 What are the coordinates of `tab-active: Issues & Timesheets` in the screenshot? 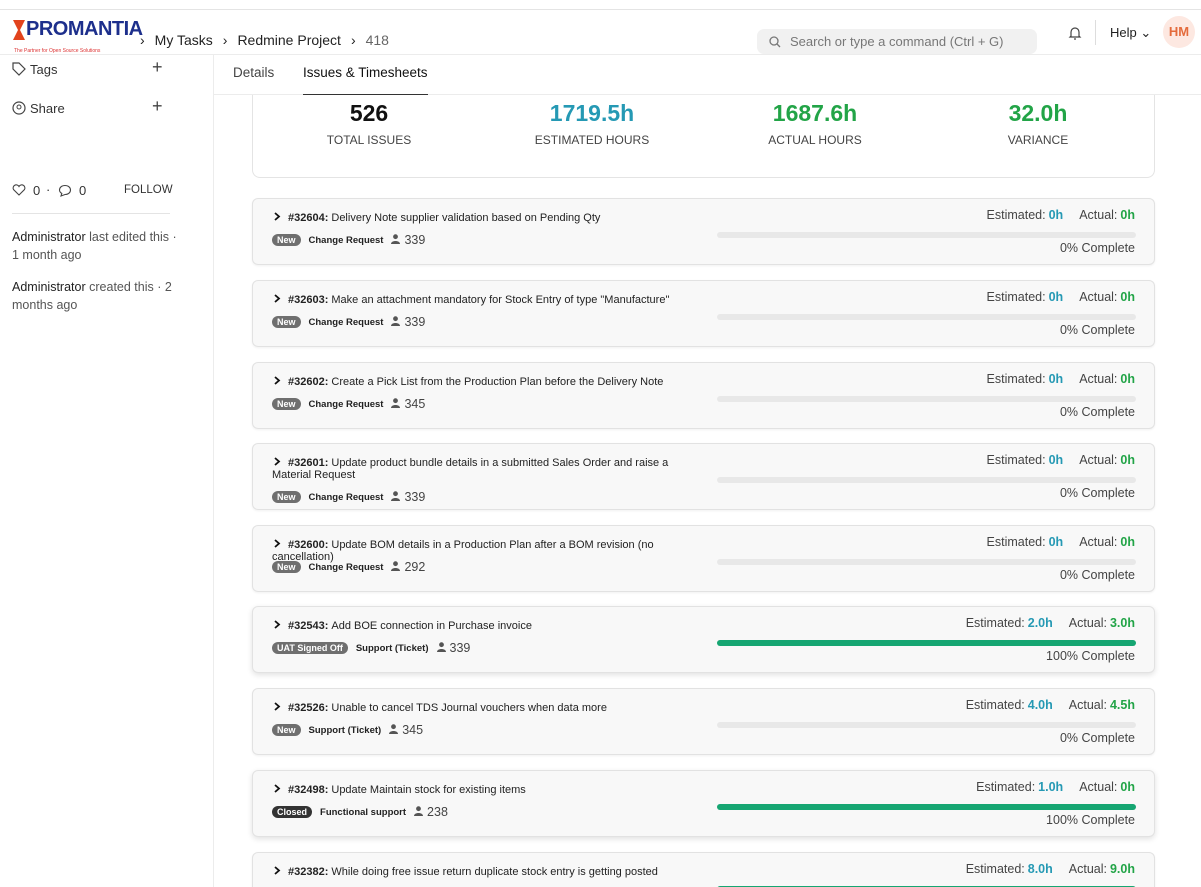 It's located at (365, 80).